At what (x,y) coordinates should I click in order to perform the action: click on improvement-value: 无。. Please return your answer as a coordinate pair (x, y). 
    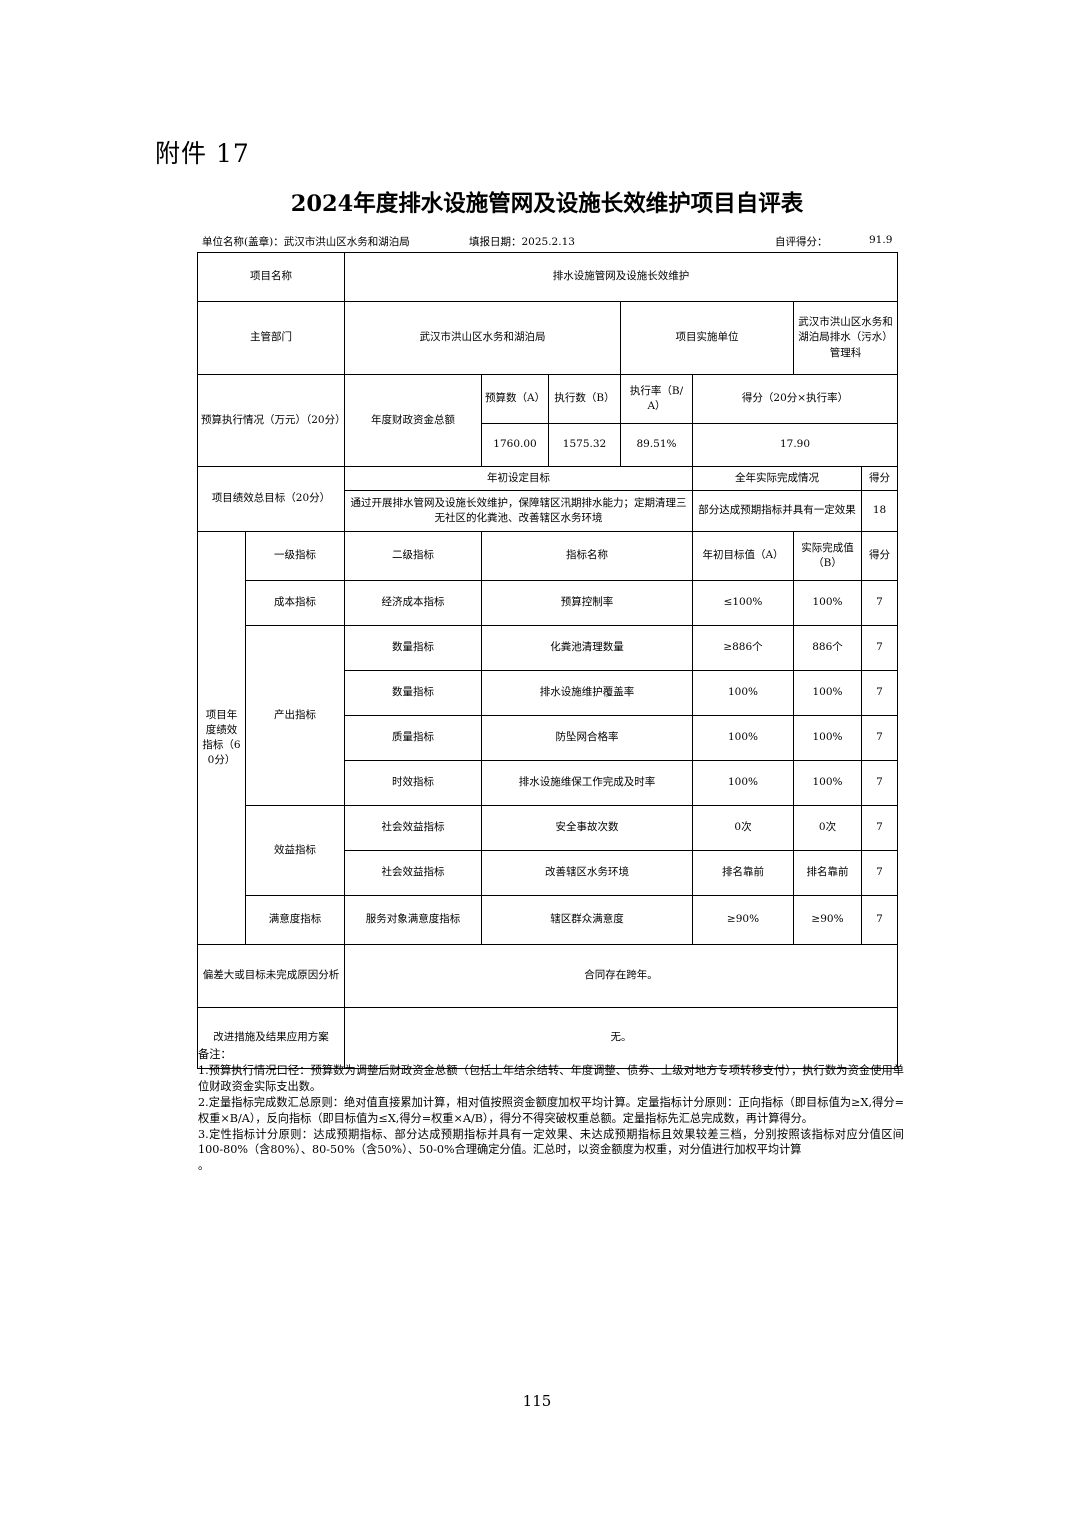
    Looking at the image, I should click on (621, 1038).